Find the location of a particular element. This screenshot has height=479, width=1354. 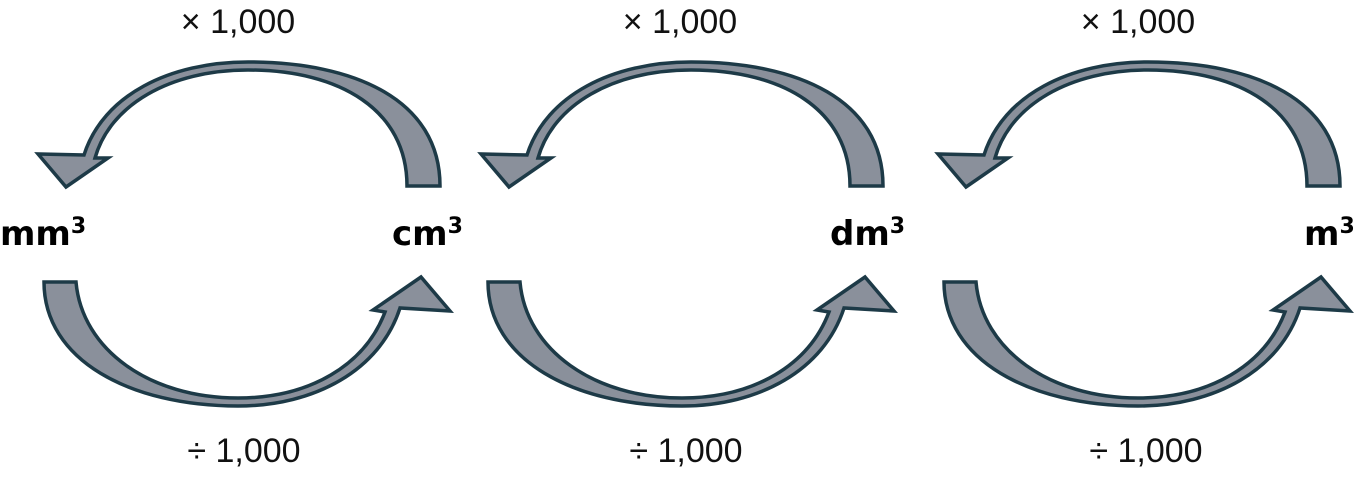

arrow-dm3-to-cm3 is located at coordinates (681, 125).